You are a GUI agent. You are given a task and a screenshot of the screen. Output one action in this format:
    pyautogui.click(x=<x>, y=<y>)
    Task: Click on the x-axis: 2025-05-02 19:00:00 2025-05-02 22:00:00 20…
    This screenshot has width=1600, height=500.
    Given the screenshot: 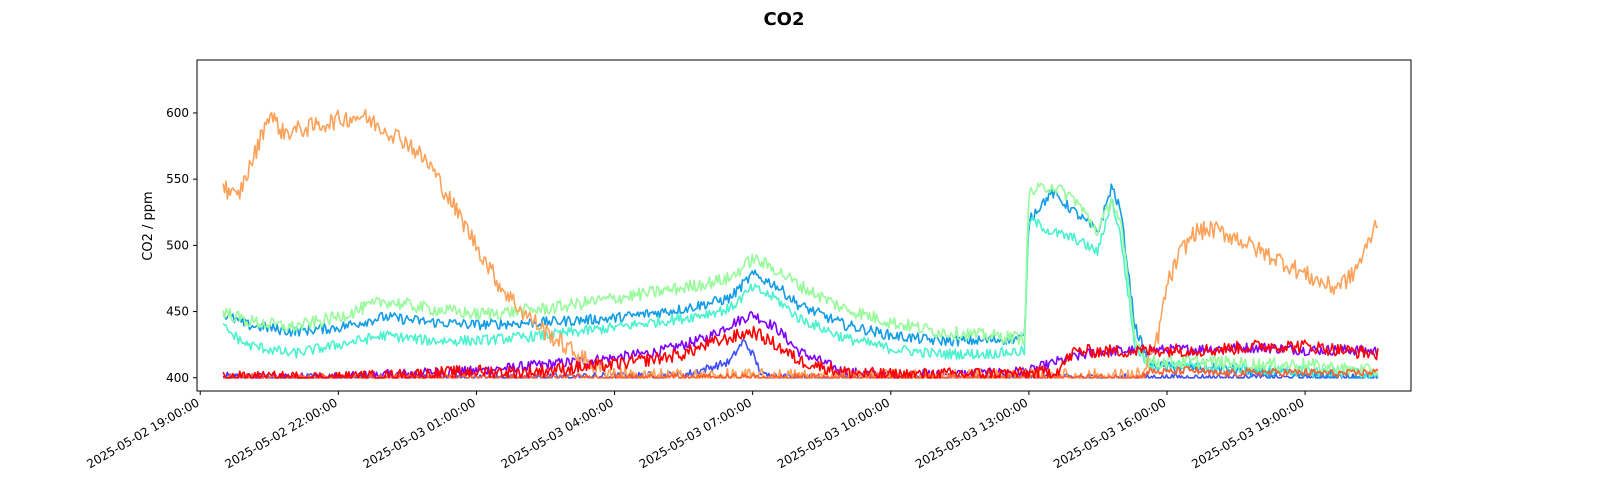 What is the action you would take?
    pyautogui.click(x=695, y=431)
    